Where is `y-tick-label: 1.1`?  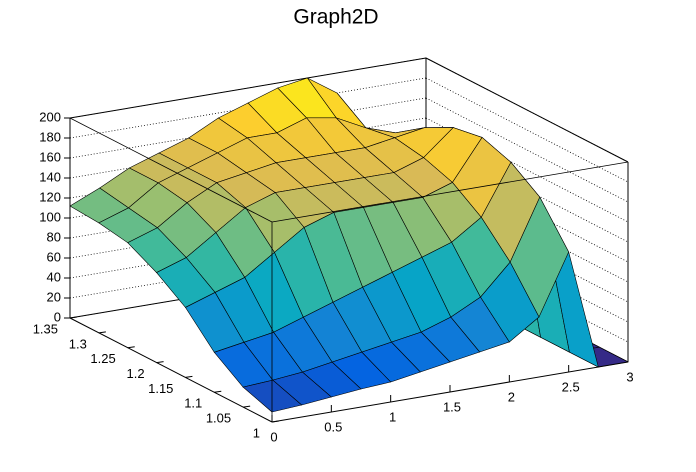
y-tick-label: 1.1 is located at coordinates (193, 403).